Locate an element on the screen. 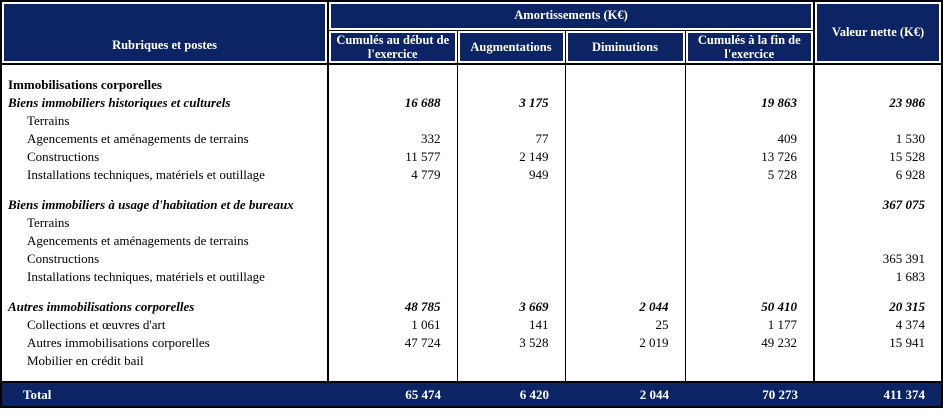  value-cell: 47 724 is located at coordinates (393, 343).